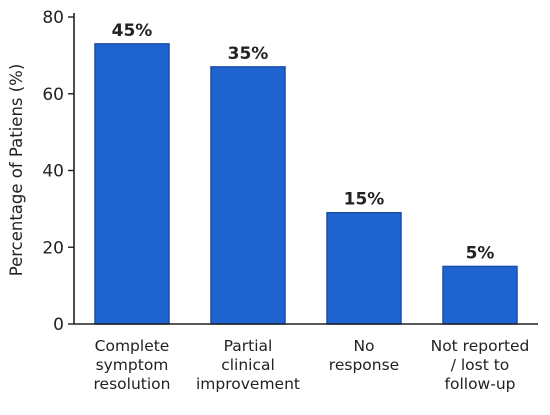 This screenshot has width=550, height=415. What do you see at coordinates (53, 18) in the screenshot?
I see `y-tick-label: 80` at bounding box center [53, 18].